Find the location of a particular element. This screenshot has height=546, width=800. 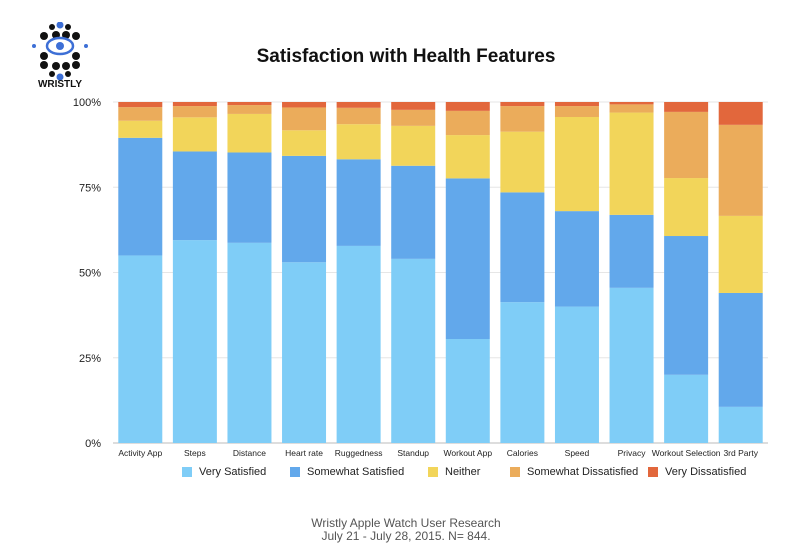

legend-item: Somewhat Dissatisfied is located at coordinates (574, 472).